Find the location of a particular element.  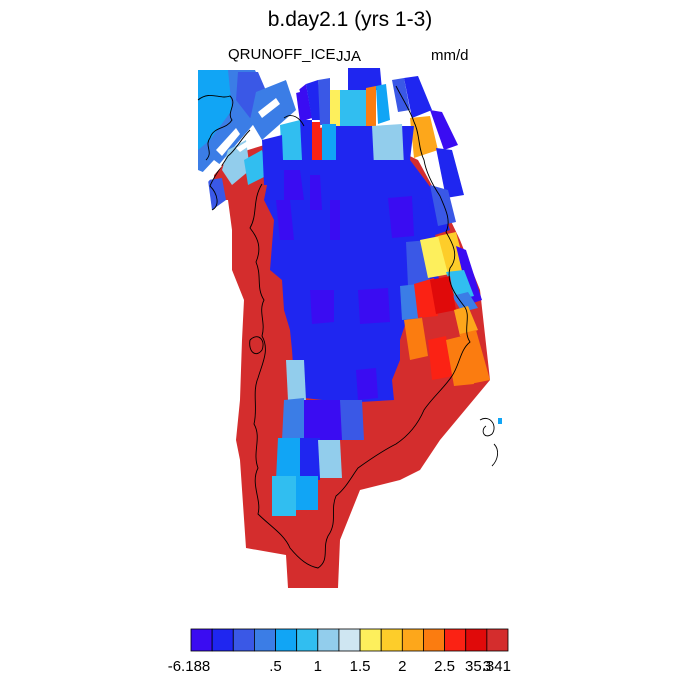

colorbar-boxes is located at coordinates (349, 640).